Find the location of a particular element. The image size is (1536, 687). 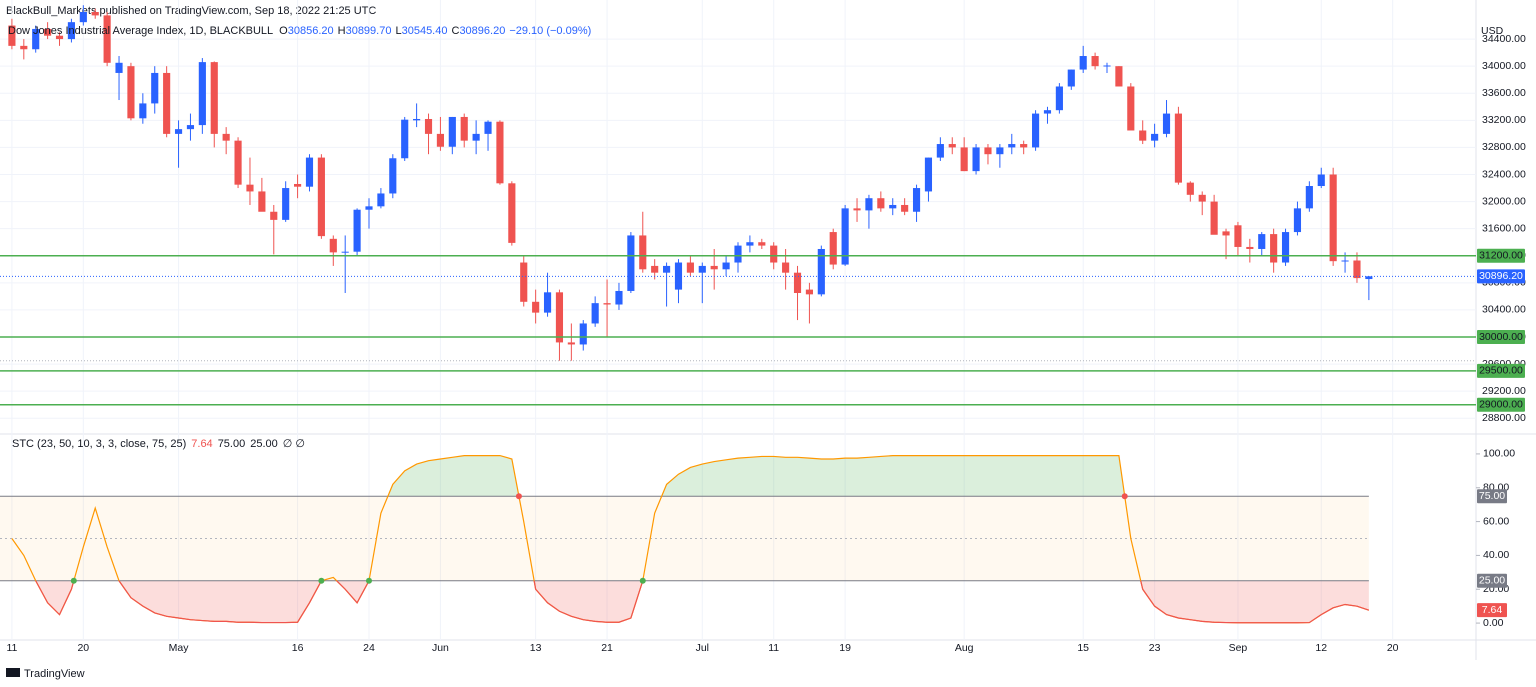

level-label: 29000.00 is located at coordinates (1501, 404).